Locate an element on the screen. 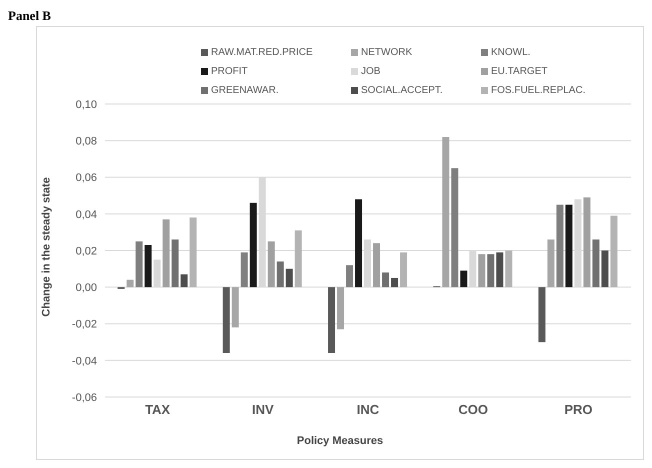 Image resolution: width=652 pixels, height=468 pixels. x-tick-label: TAX is located at coordinates (157, 410).